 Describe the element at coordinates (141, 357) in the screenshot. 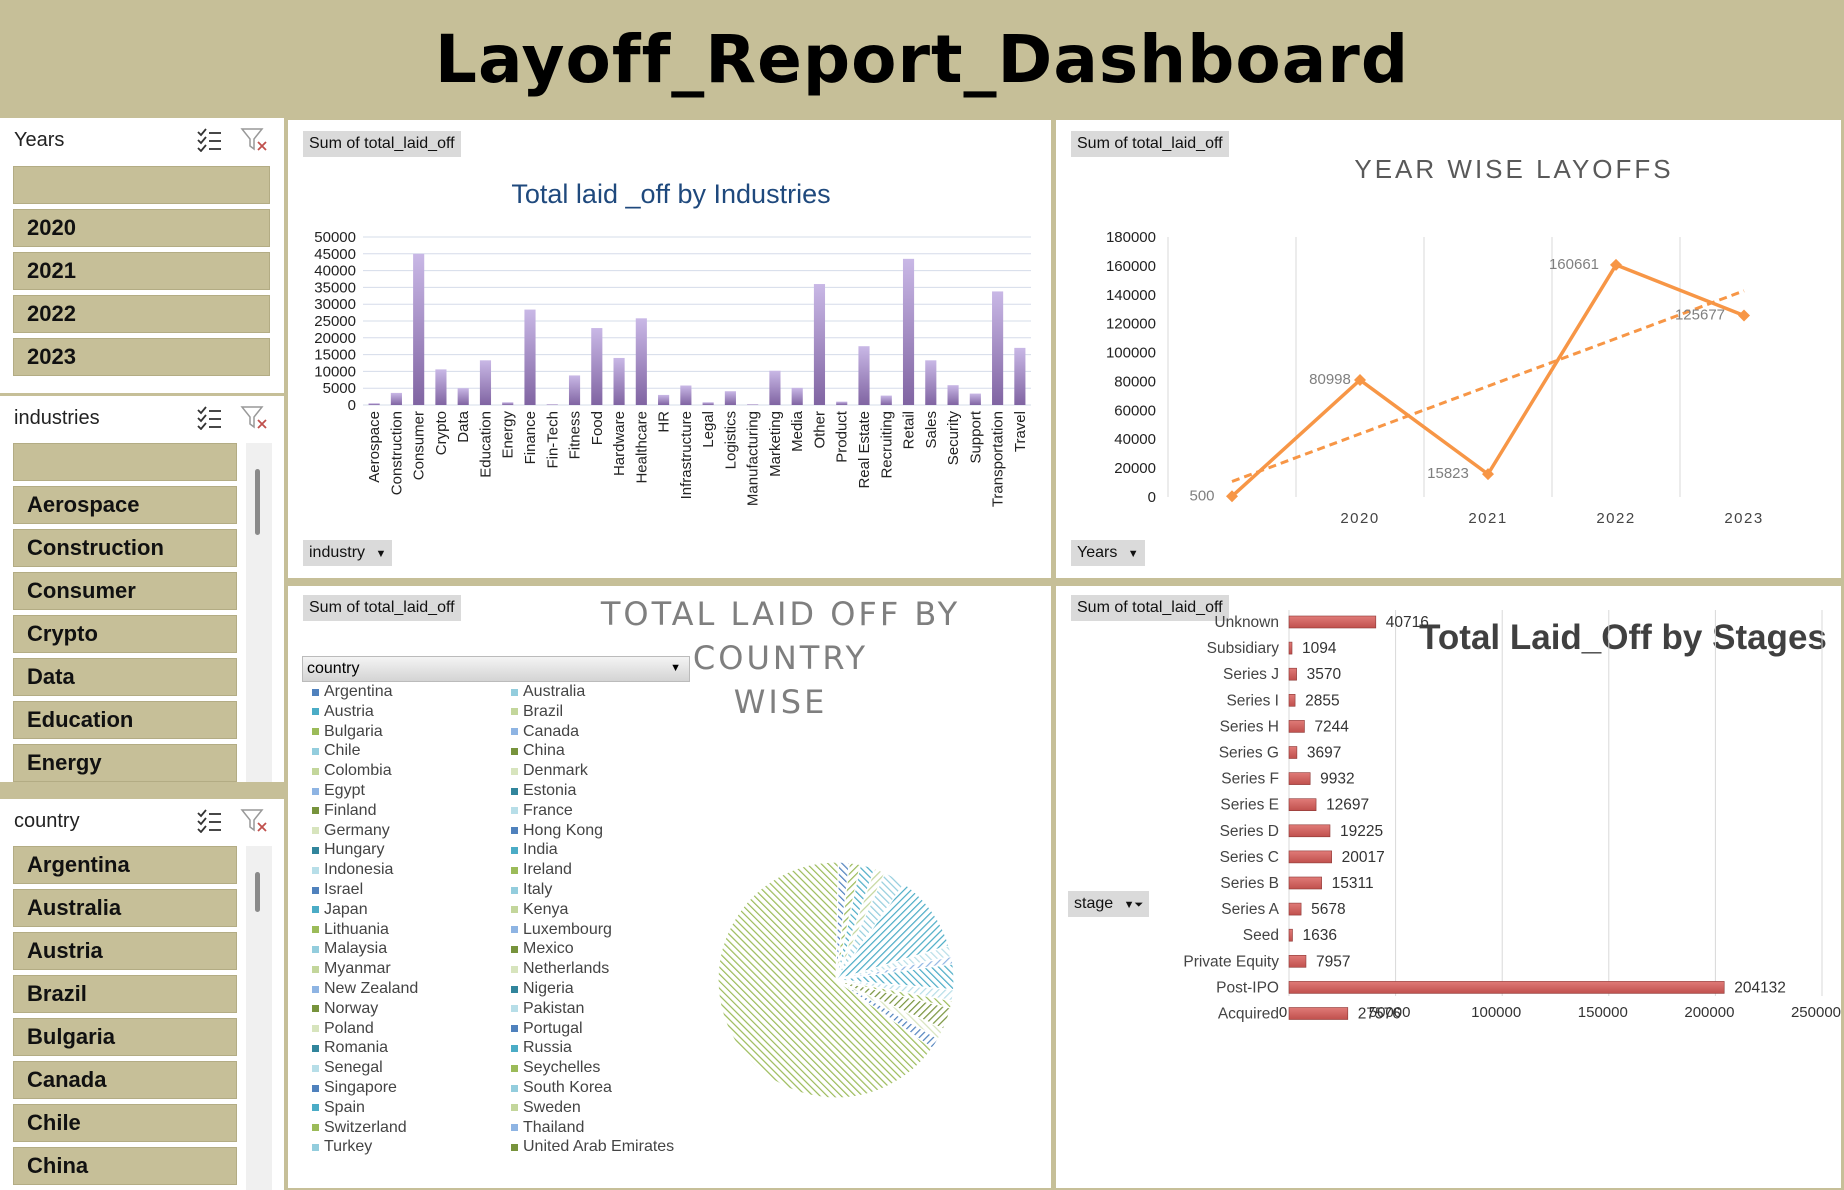

I see `slicer-years-item-2023: 2023` at that location.